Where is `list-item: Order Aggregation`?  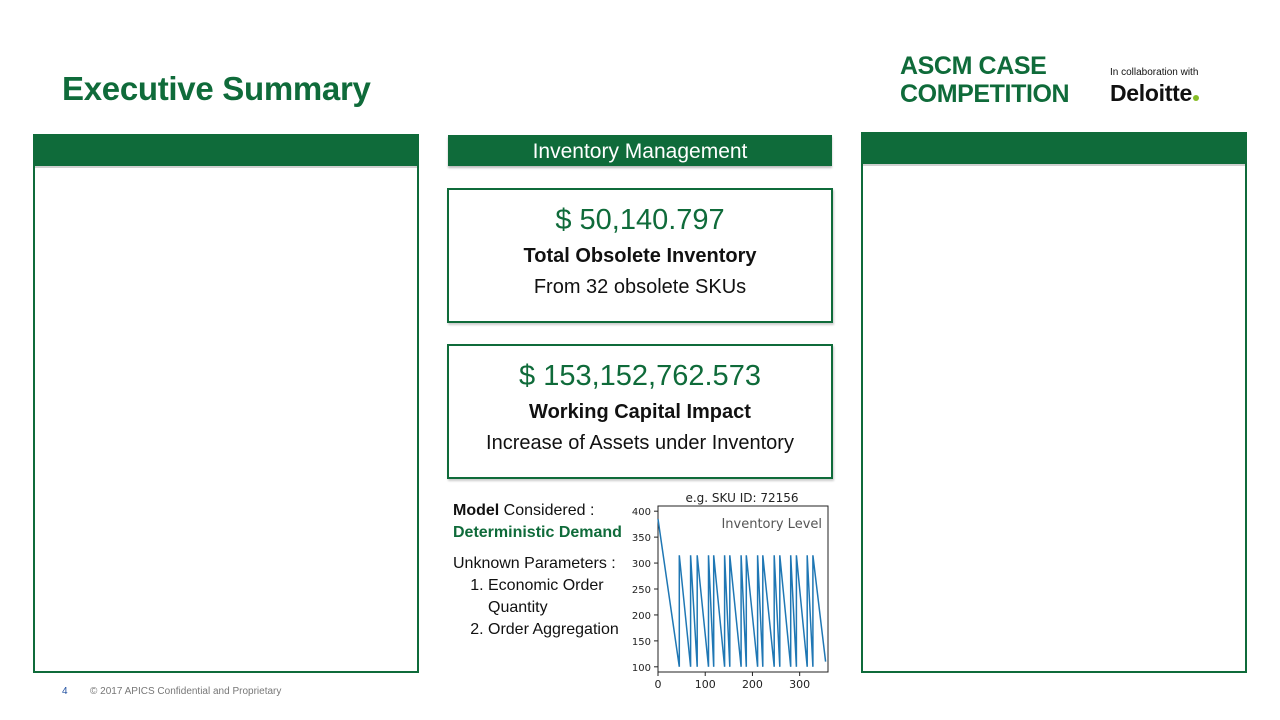
list-item: Order Aggregation is located at coordinates (563, 630).